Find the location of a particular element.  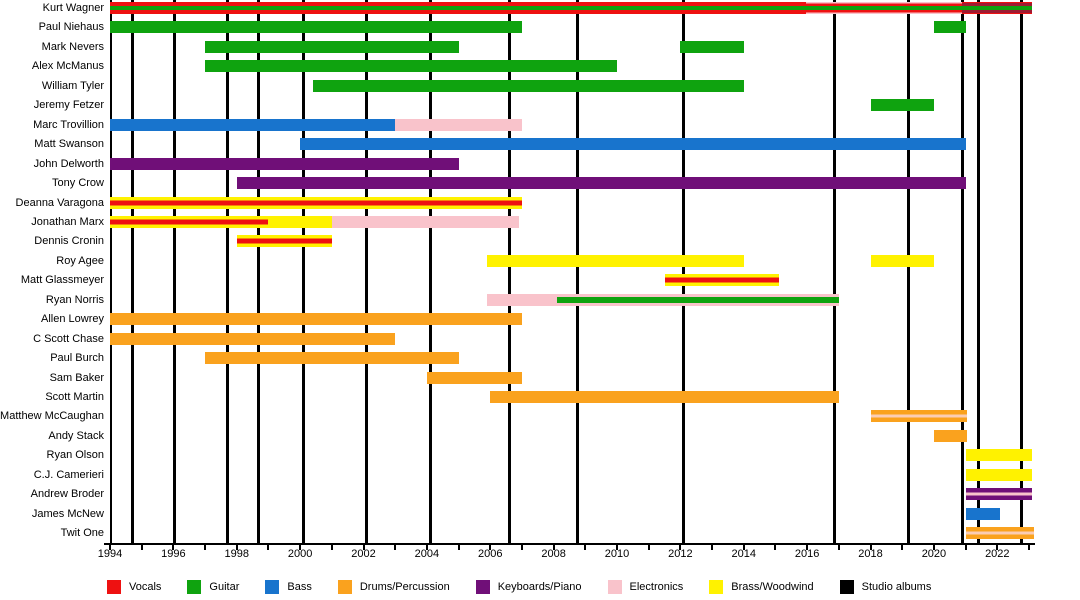

member-label: James McNew is located at coordinates (67, 513).